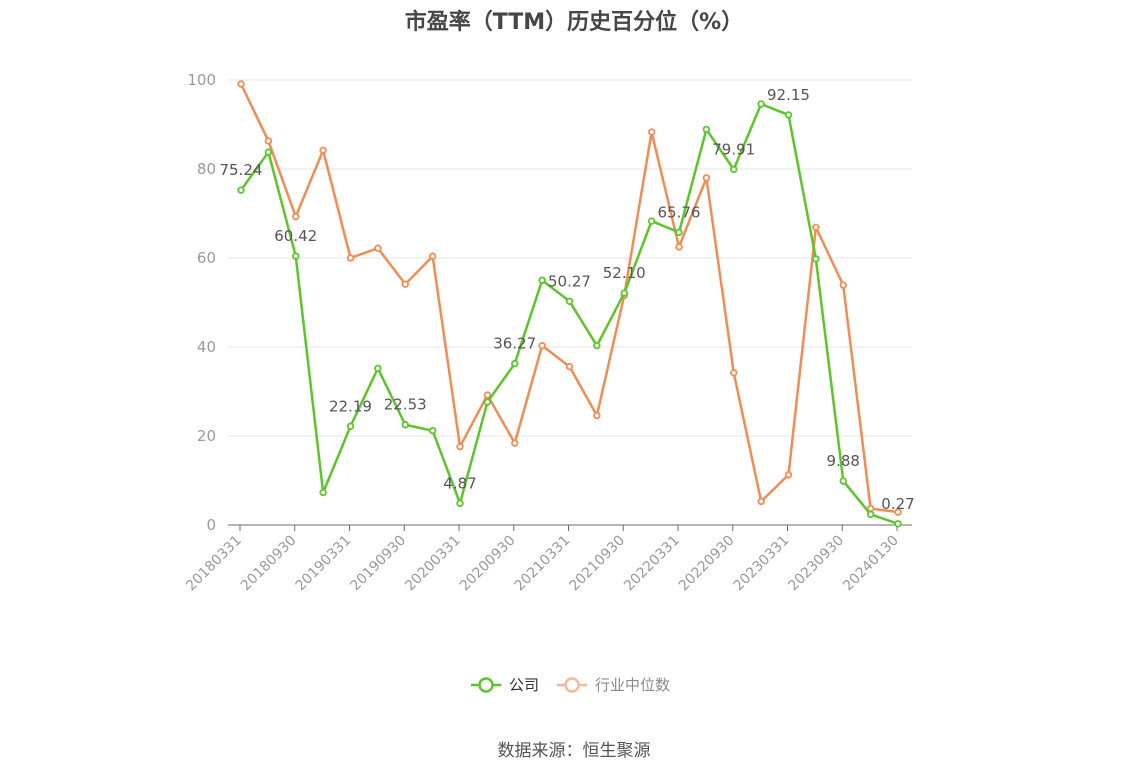 Image resolution: width=1148 pixels, height=776 pixels. I want to click on data-label: 4.87, so click(459, 483).